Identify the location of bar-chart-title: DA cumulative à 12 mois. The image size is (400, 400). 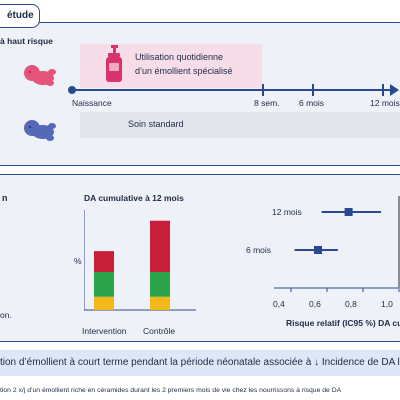
(134, 198).